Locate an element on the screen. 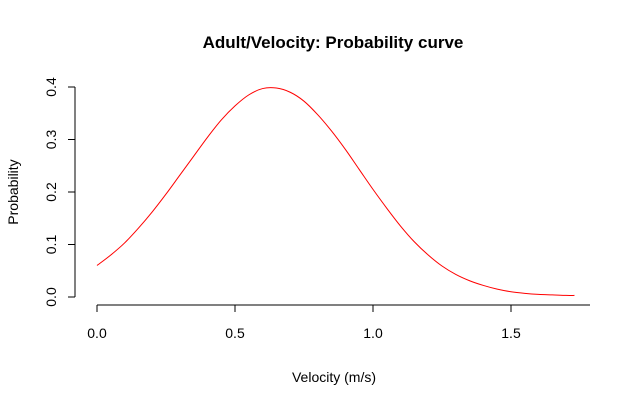  x-tick-label: 0.5 is located at coordinates (235, 333).